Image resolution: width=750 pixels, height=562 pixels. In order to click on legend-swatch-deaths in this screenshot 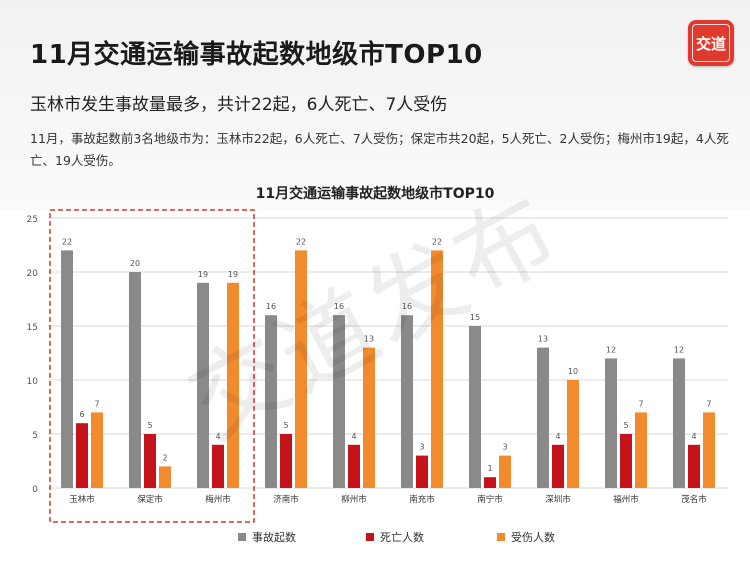, I will do `click(370, 537)`.